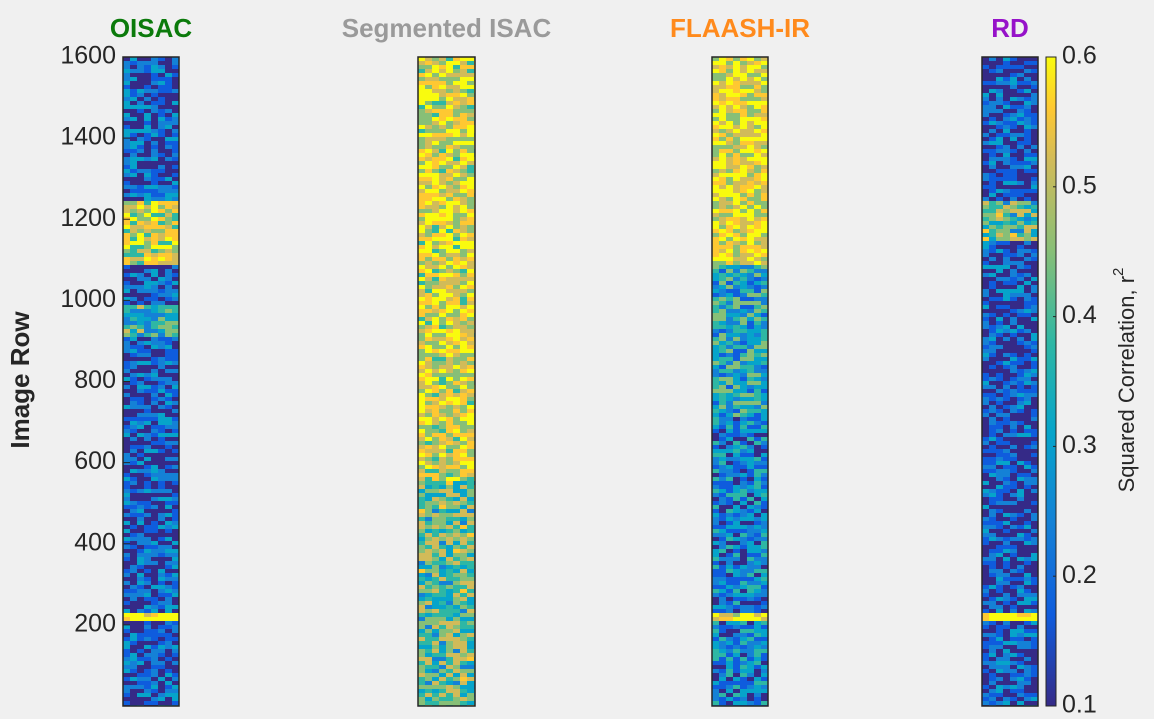 This screenshot has height=719, width=1154. Describe the element at coordinates (151, 381) in the screenshot. I see `image-panel` at that location.